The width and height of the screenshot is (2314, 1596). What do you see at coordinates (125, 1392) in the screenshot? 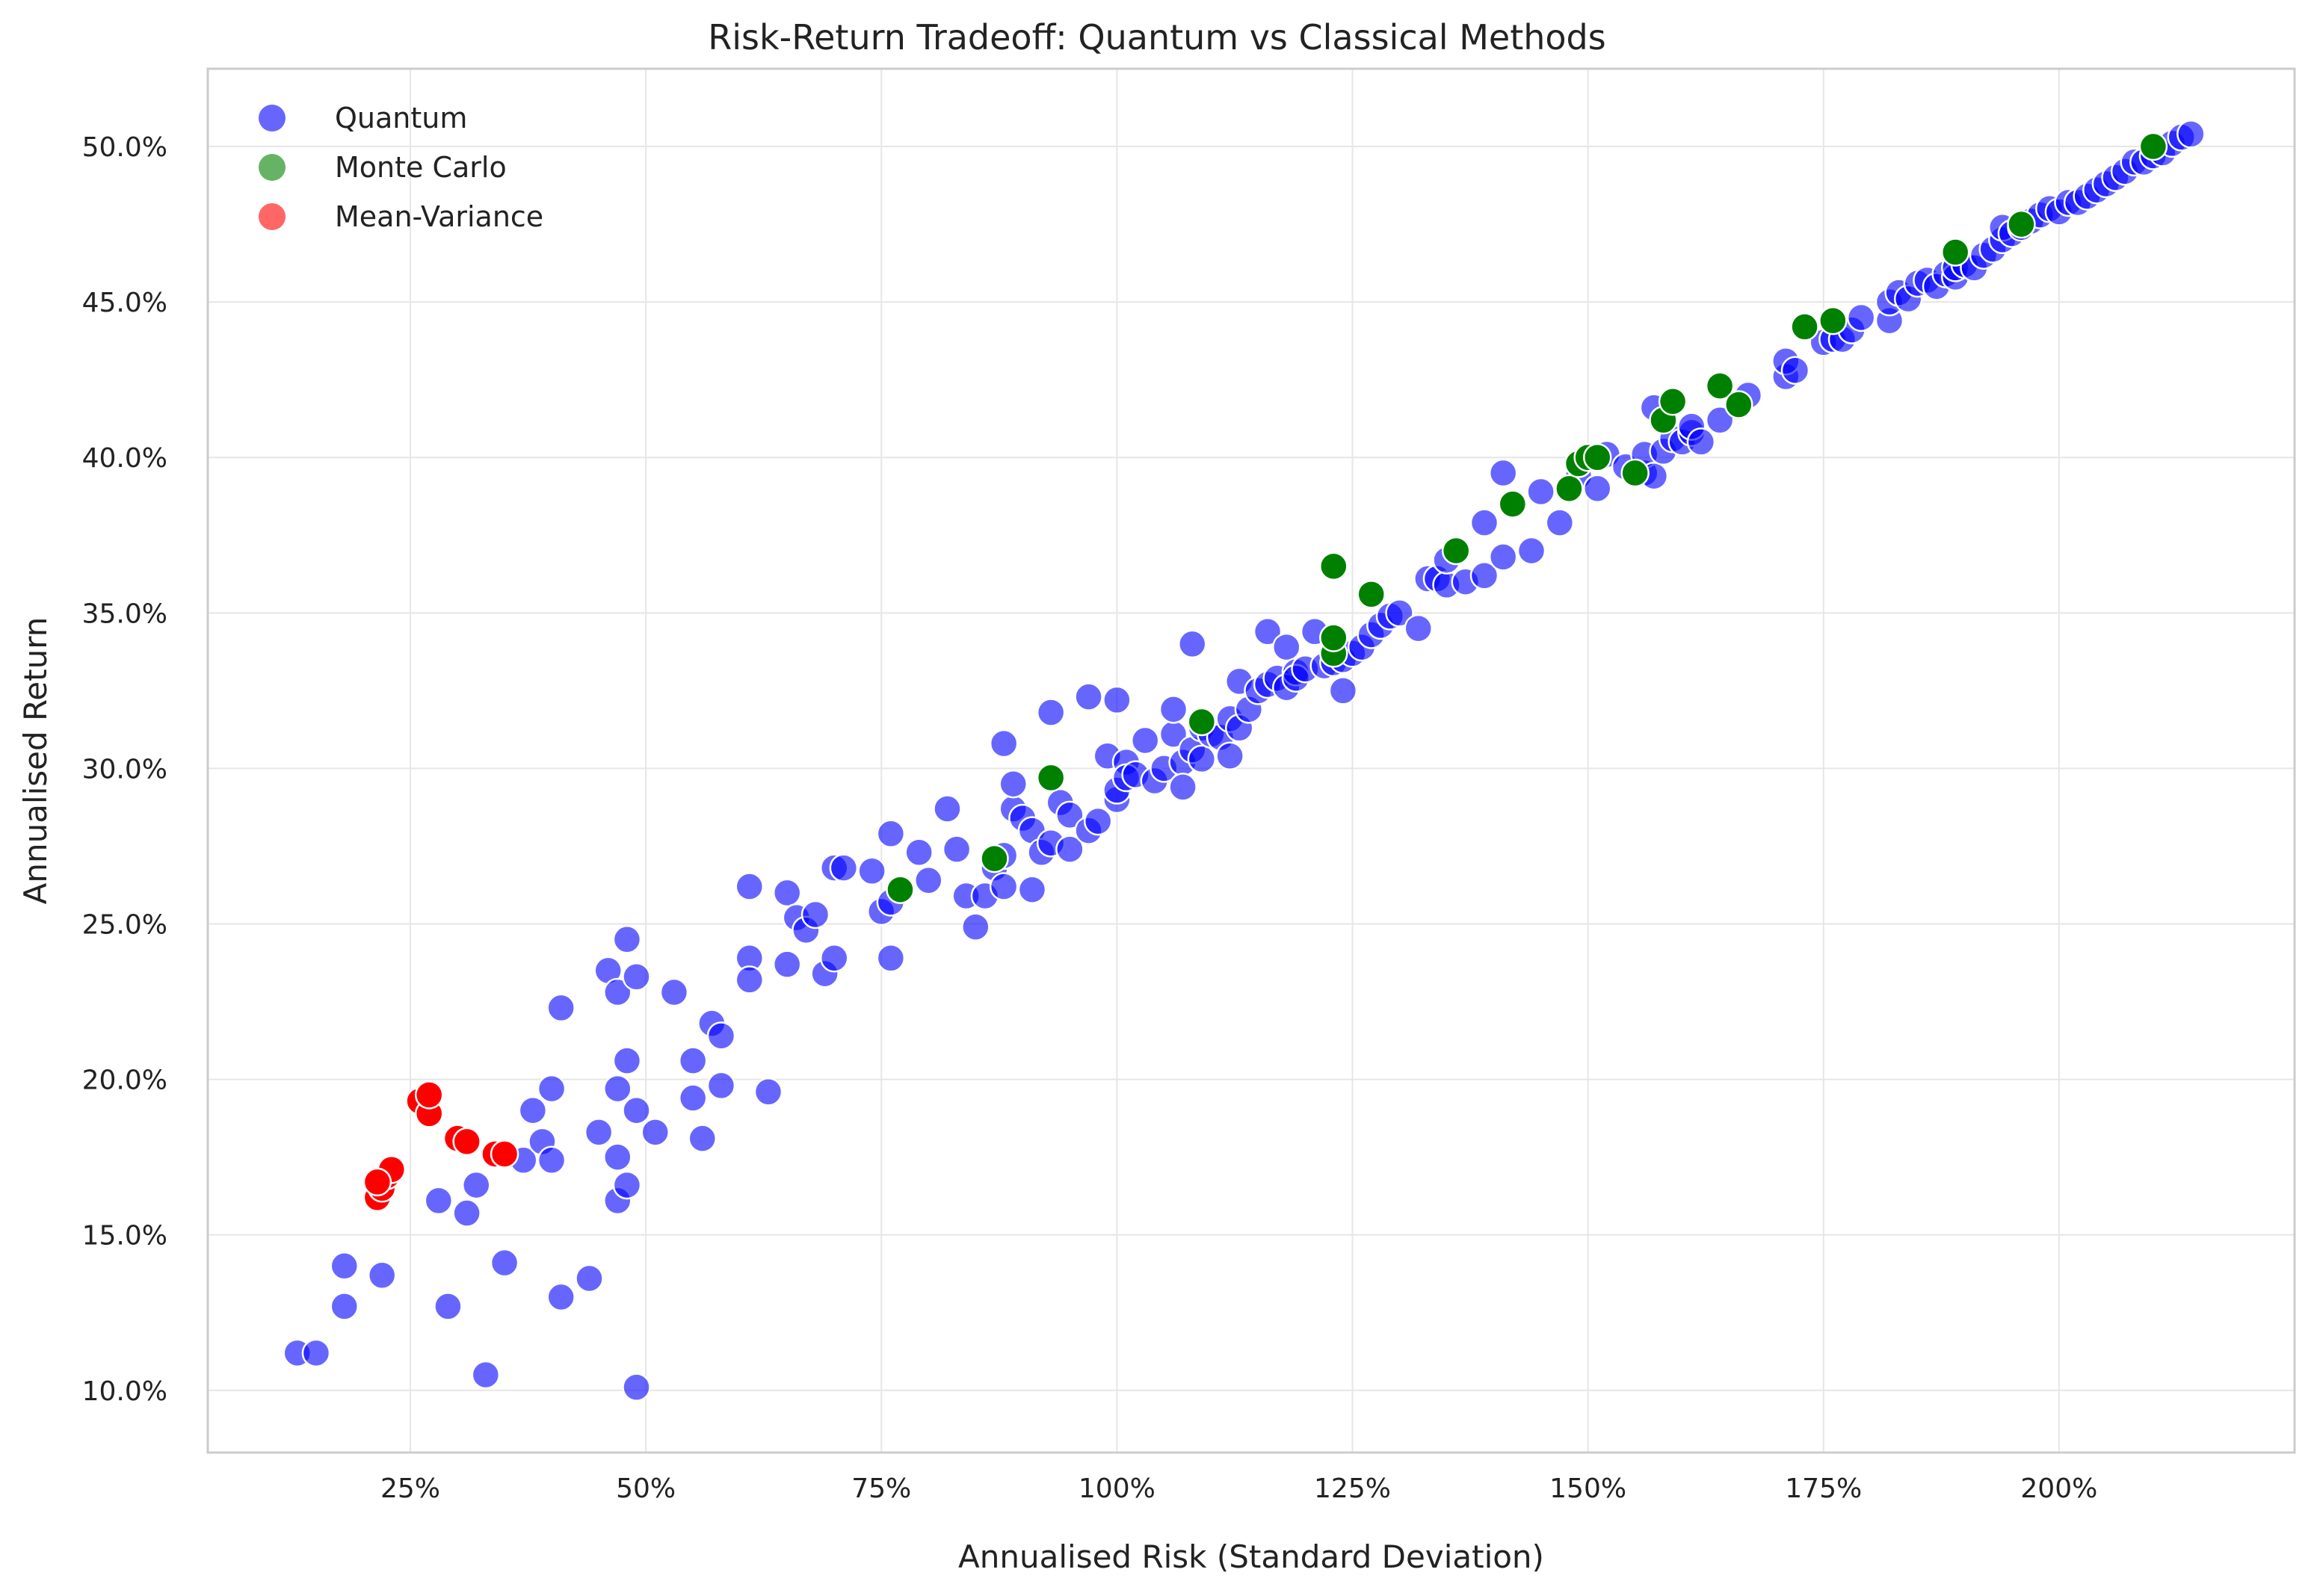
I see `y-tick-label: 10.0%` at bounding box center [125, 1392].